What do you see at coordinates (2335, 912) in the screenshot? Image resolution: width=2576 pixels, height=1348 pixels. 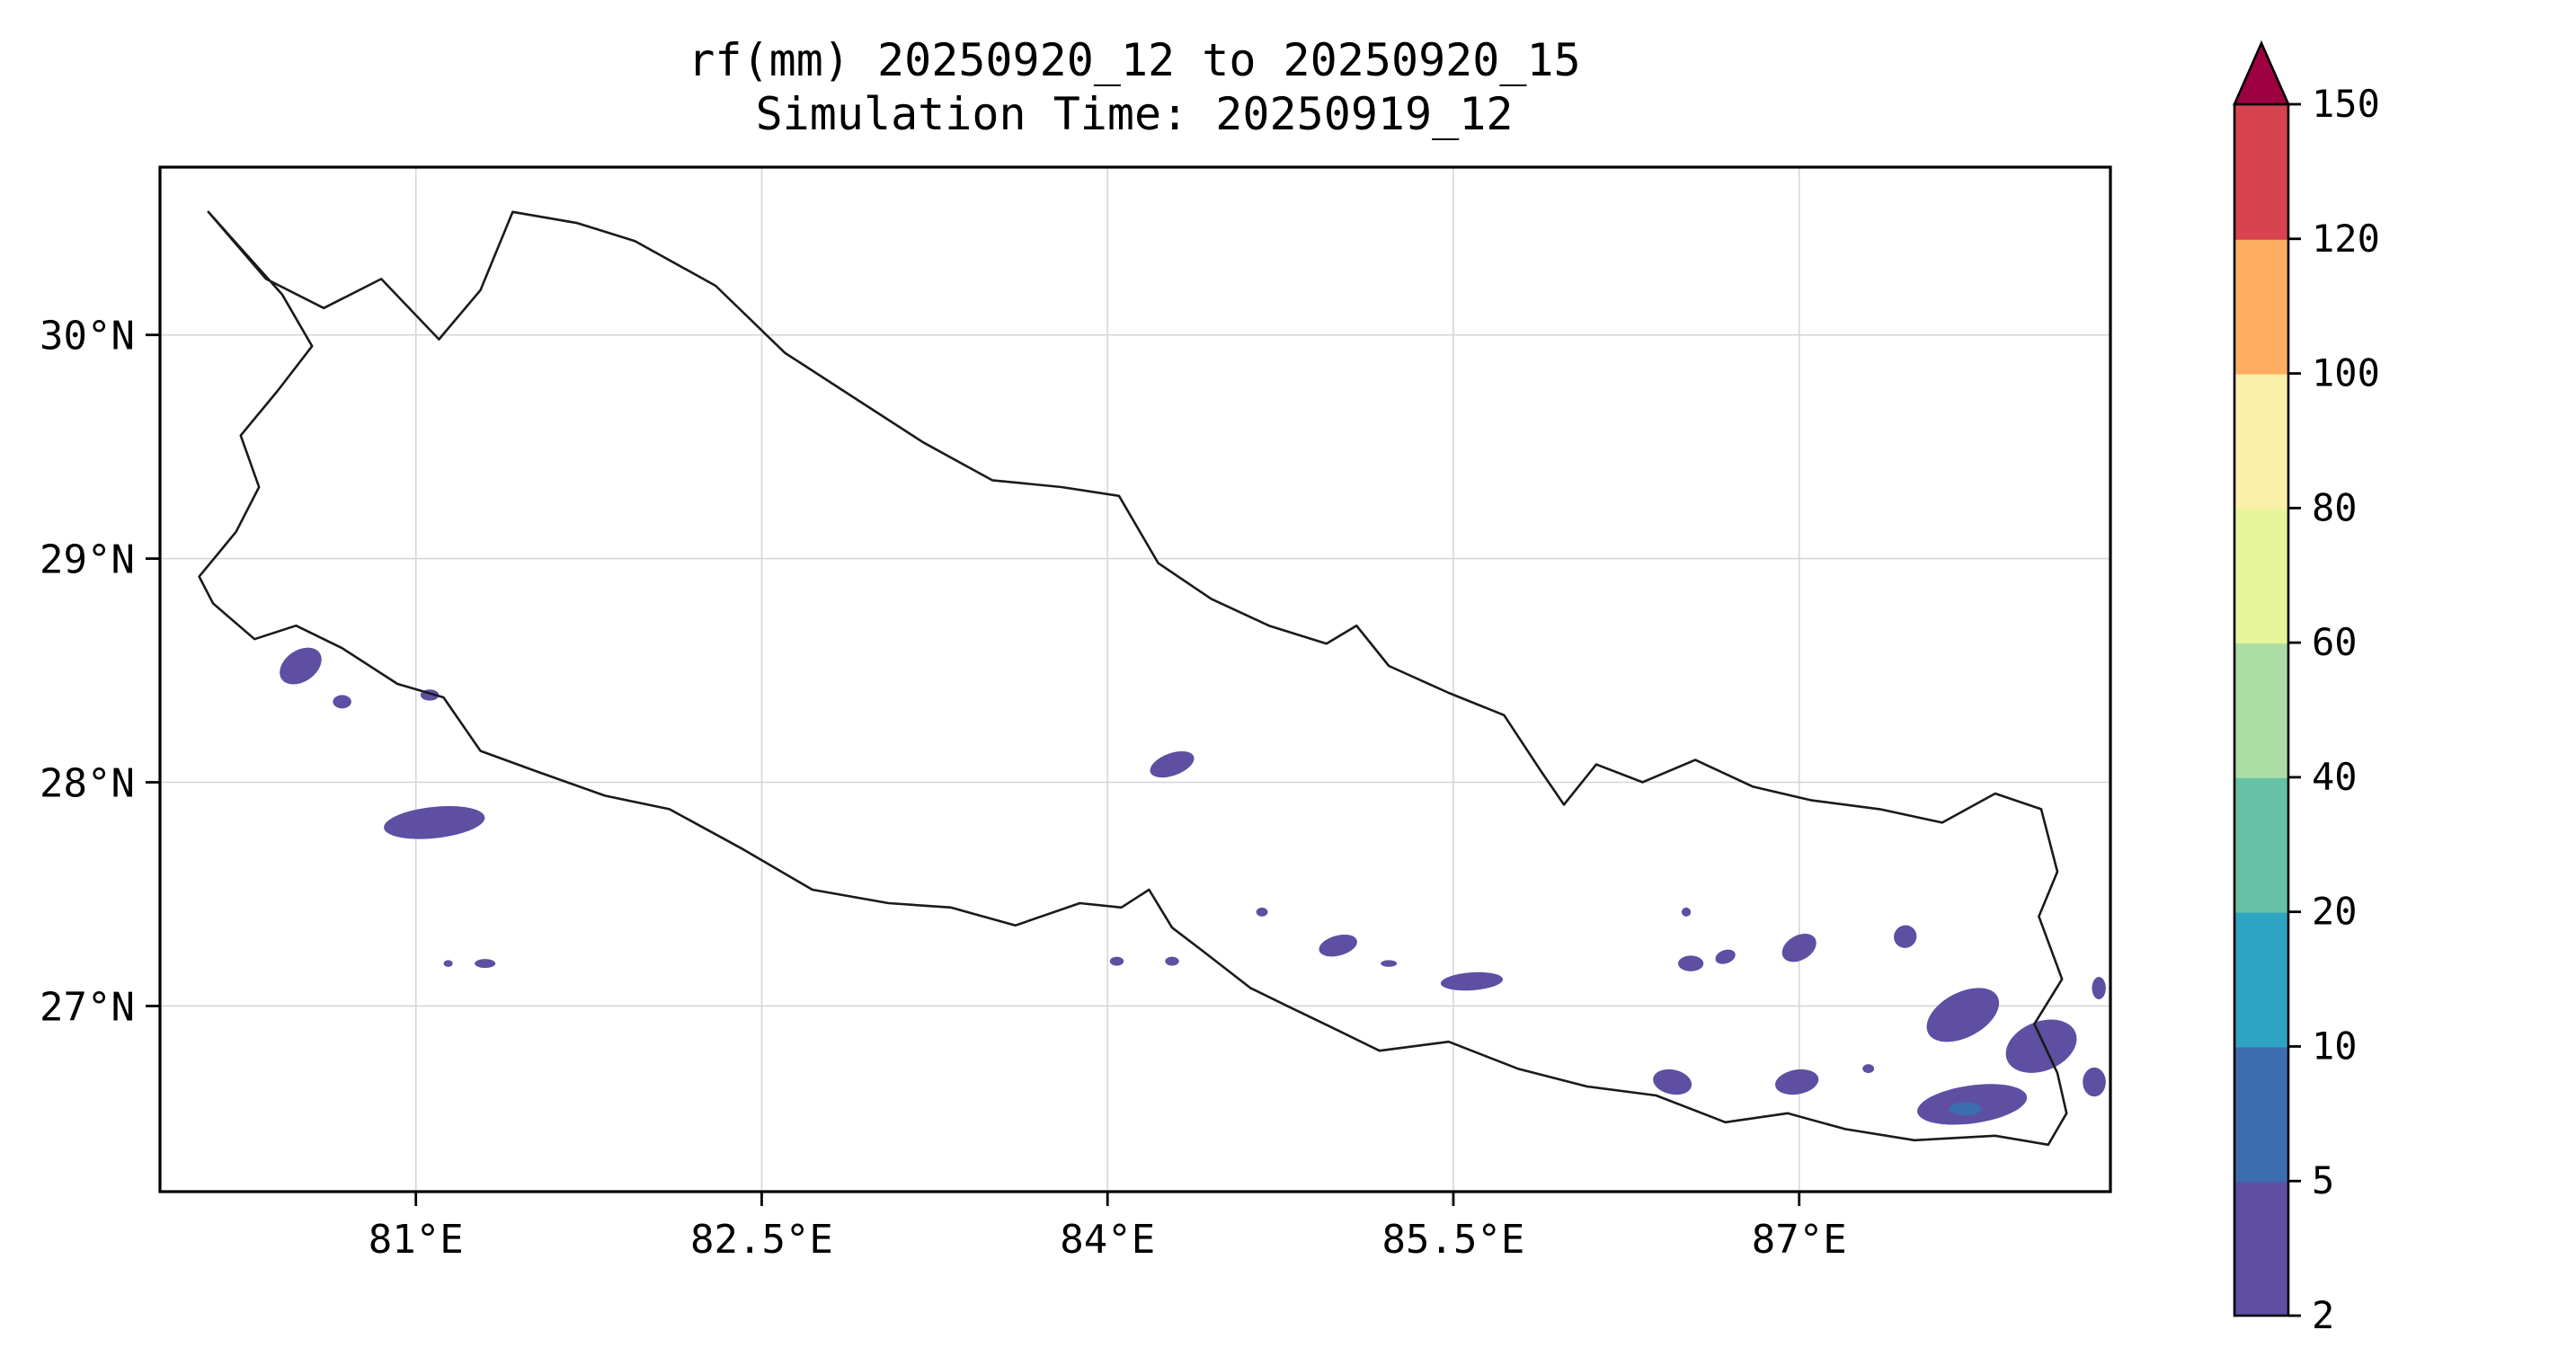 I see `colorbar-tick-label: 20` at bounding box center [2335, 912].